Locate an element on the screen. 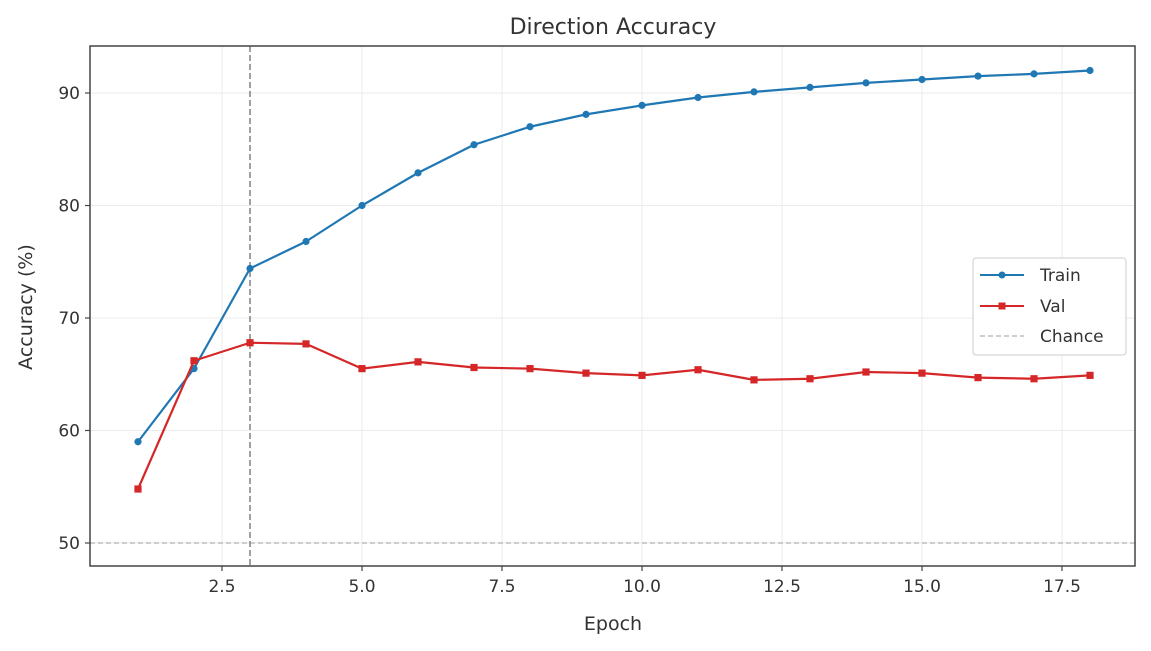 This screenshot has height=651, width=1151. y-tick-label: 50 is located at coordinates (69, 544).